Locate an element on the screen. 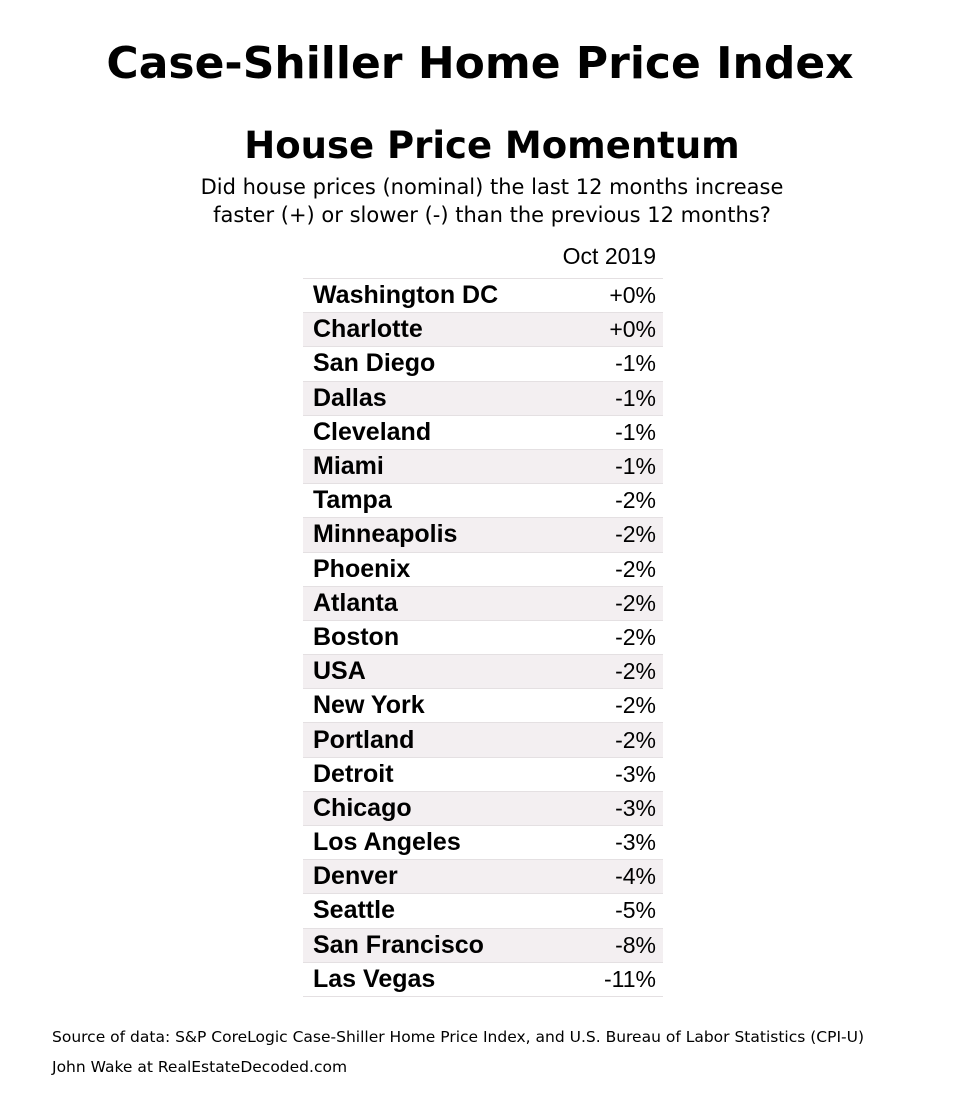 The image size is (960, 1098). table-row: Dallas -1% is located at coordinates (483, 397).